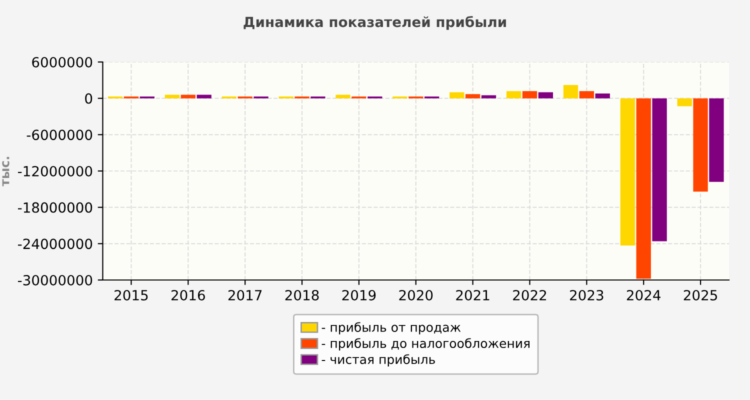 This screenshot has width=750, height=400. What do you see at coordinates (55, 244) in the screenshot?
I see `y-tick-label: -24000000` at bounding box center [55, 244].